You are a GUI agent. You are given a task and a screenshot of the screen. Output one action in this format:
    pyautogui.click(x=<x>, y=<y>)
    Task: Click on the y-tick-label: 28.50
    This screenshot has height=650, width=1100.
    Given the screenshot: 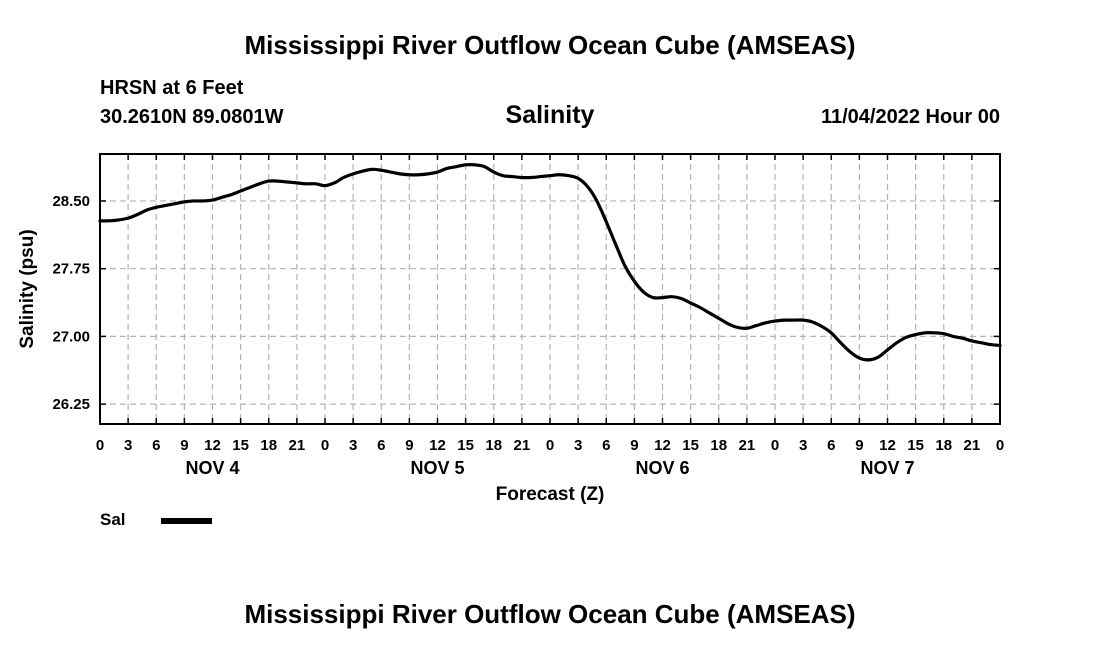 What is the action you would take?
    pyautogui.click(x=71, y=201)
    